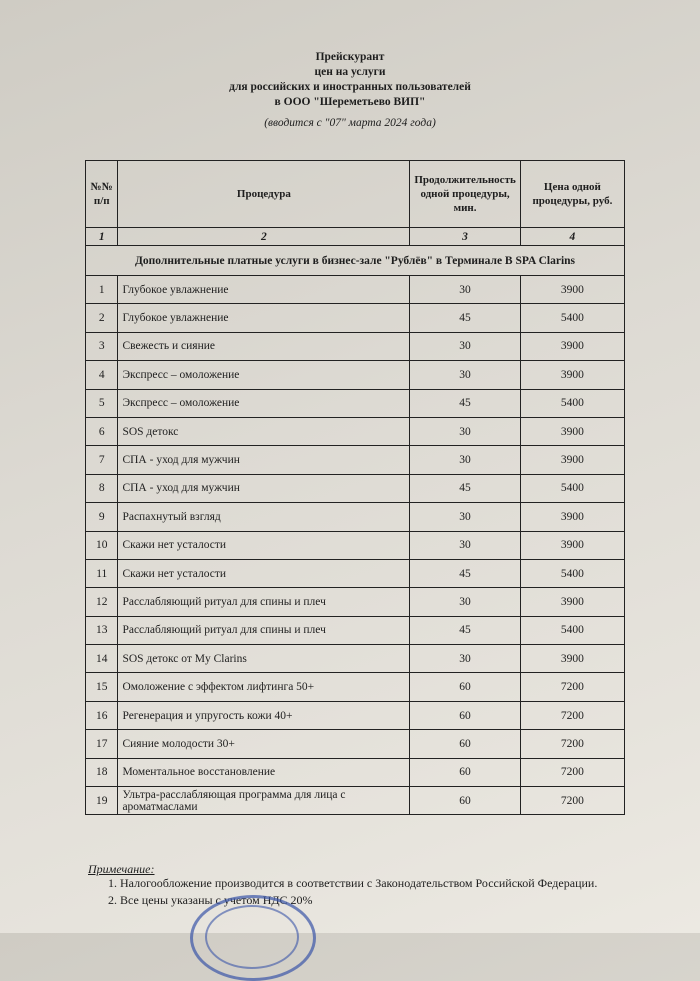 The height and width of the screenshot is (981, 700). Describe the element at coordinates (101, 488) in the screenshot. I see `row-number: 8` at that location.